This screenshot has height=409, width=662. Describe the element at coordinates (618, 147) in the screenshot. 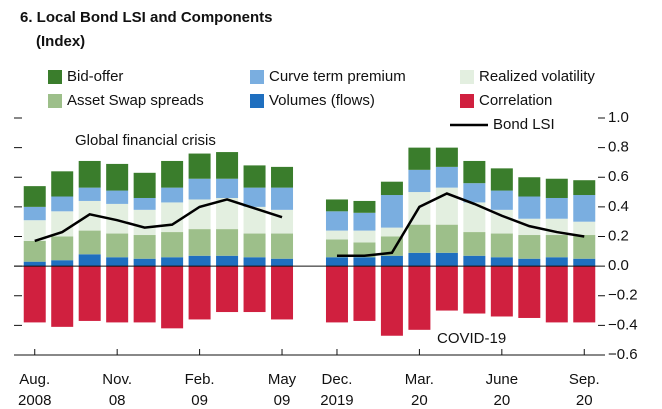

I see `y-tick-label: 0.8` at that location.